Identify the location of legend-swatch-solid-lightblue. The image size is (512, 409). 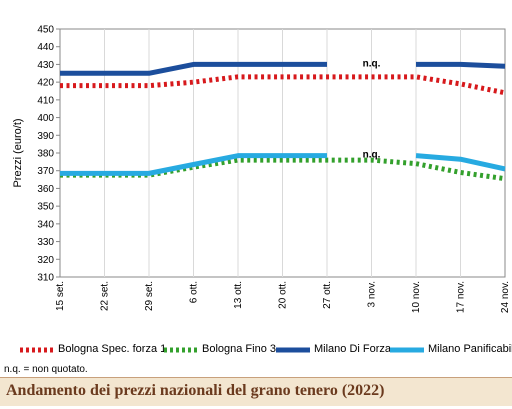
(407, 350).